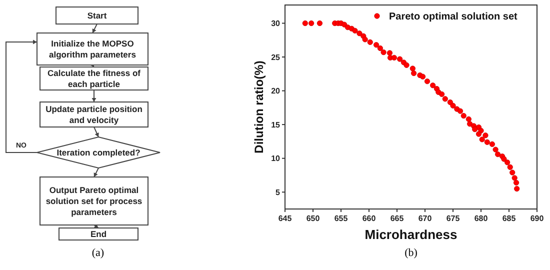  Describe the element at coordinates (453, 17) in the screenshot. I see `legend-label: Pareto optimal solution set` at that location.